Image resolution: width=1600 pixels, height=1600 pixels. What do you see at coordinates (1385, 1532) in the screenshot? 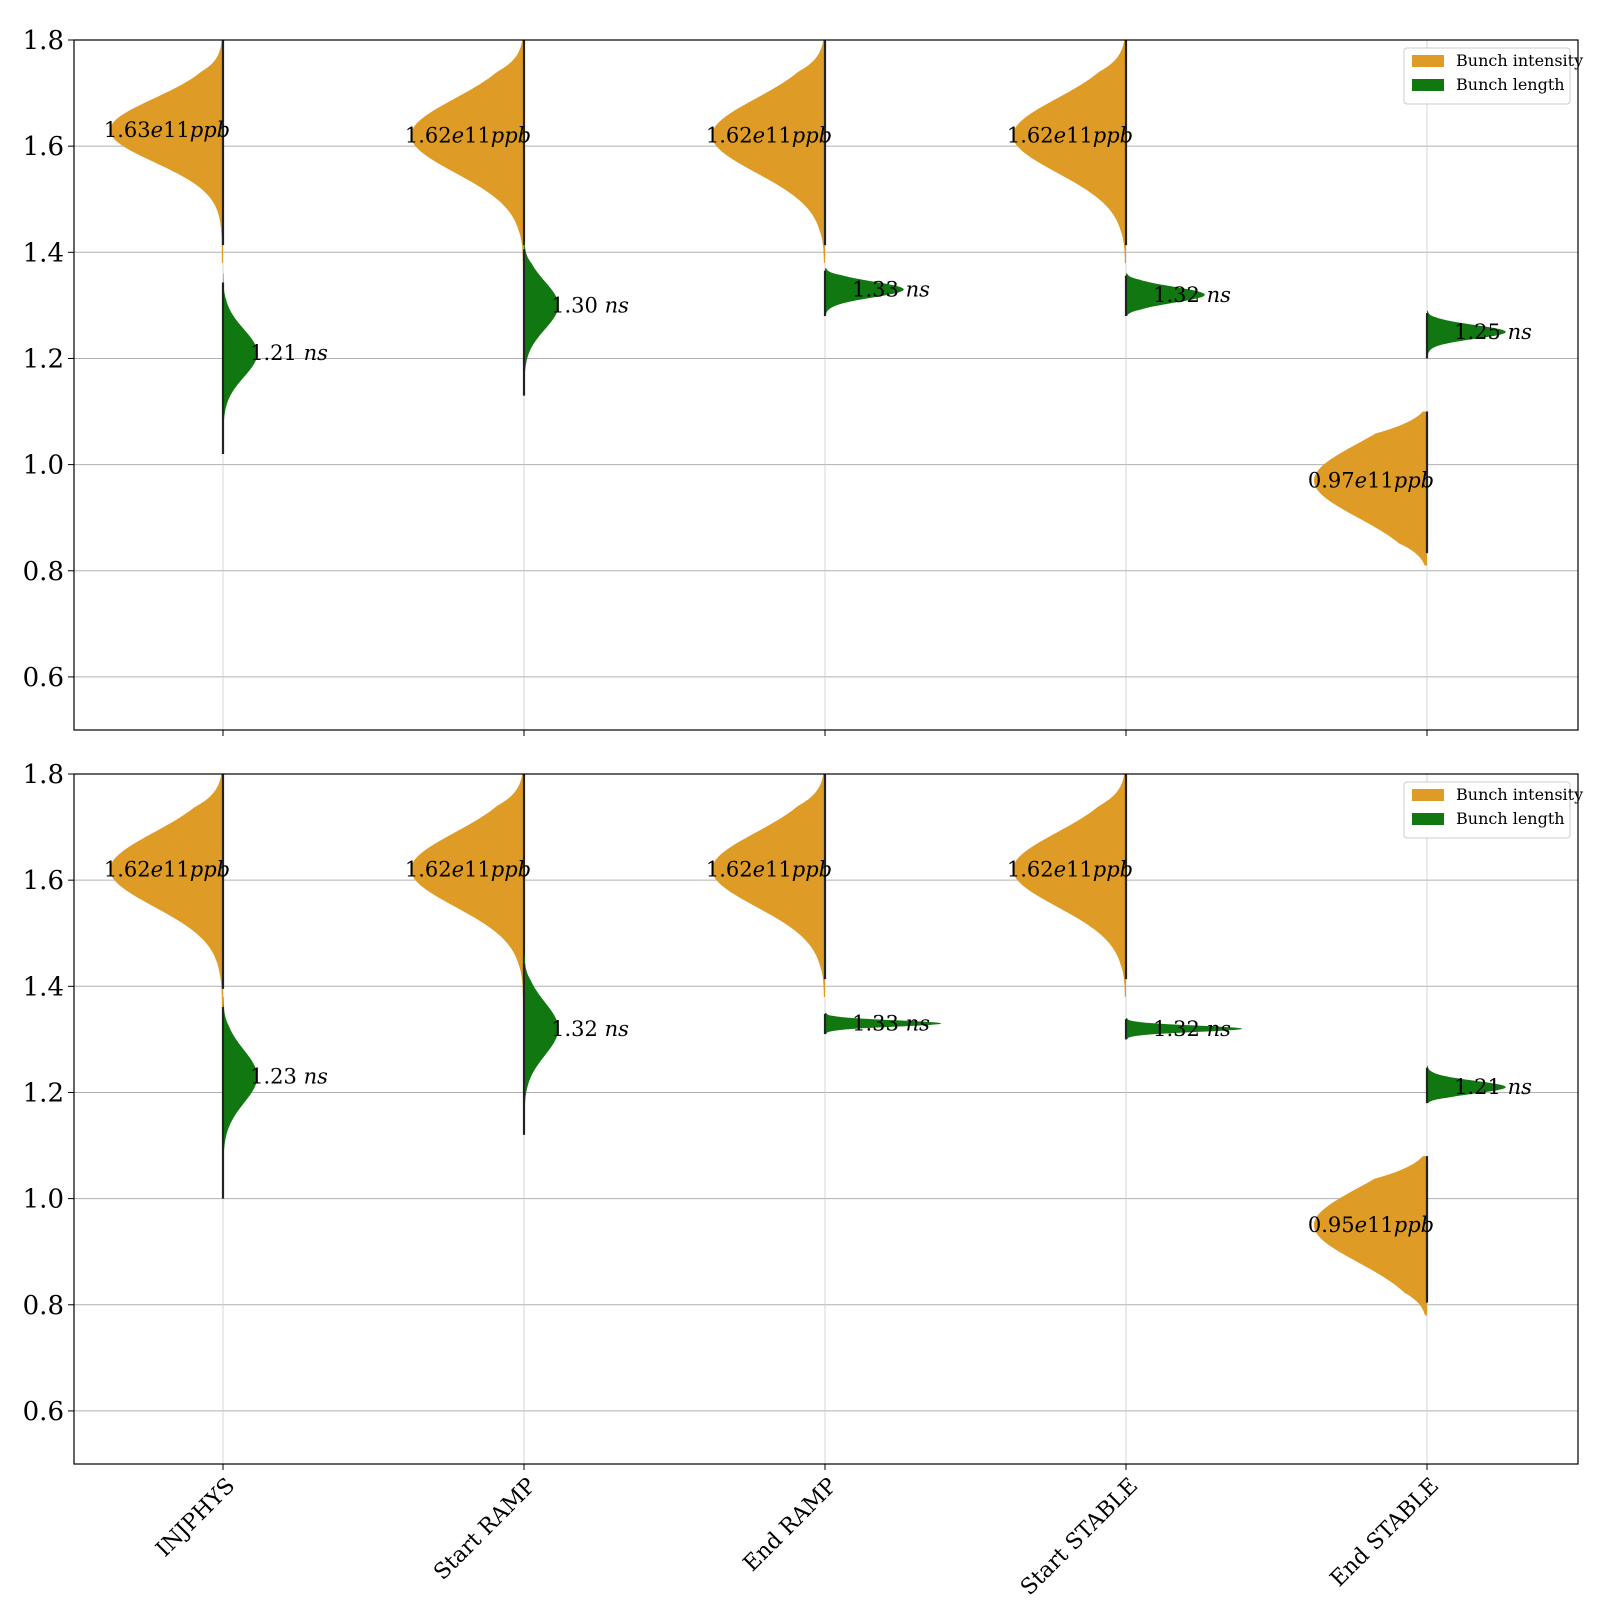
I see `x-category-label: End STABLE` at bounding box center [1385, 1532].